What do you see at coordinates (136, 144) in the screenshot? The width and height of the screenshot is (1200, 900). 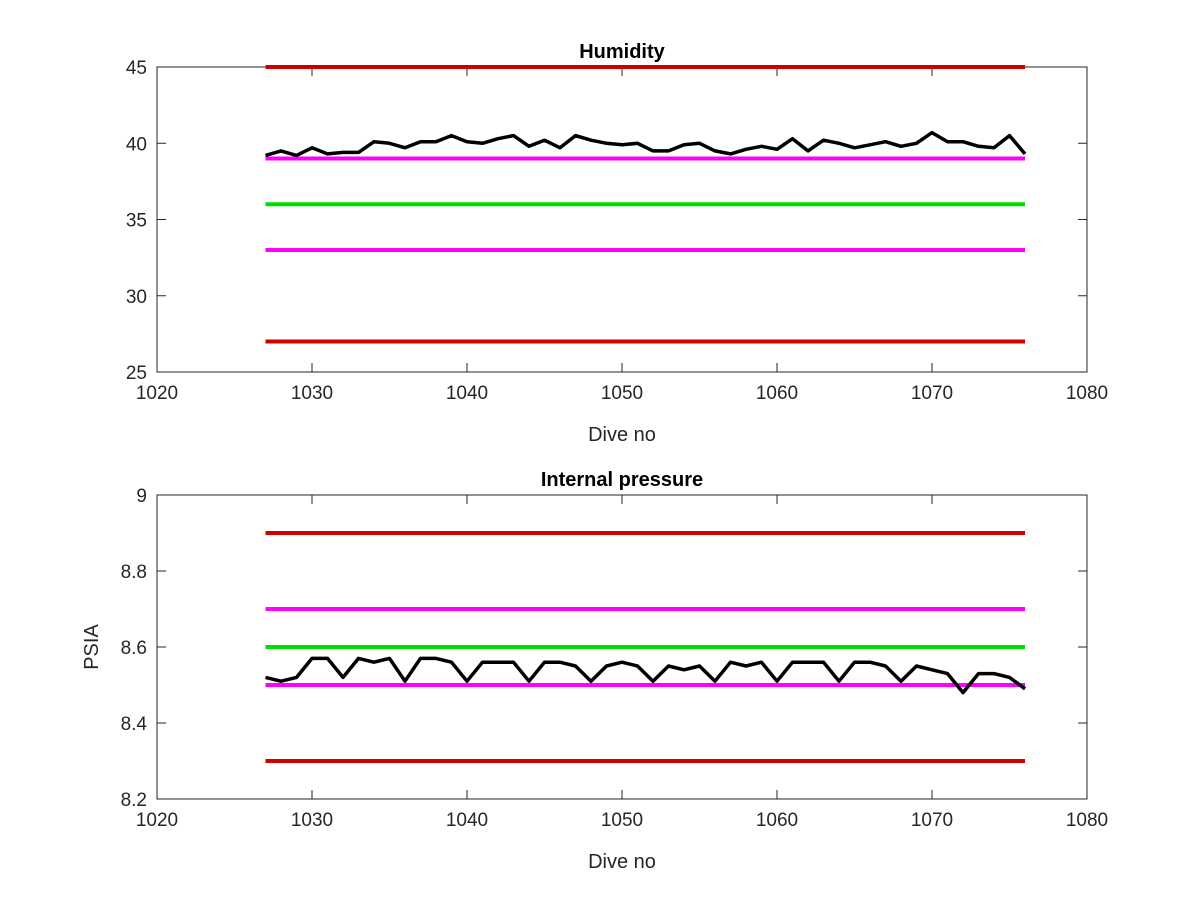 I see `y-tick-label: 40` at bounding box center [136, 144].